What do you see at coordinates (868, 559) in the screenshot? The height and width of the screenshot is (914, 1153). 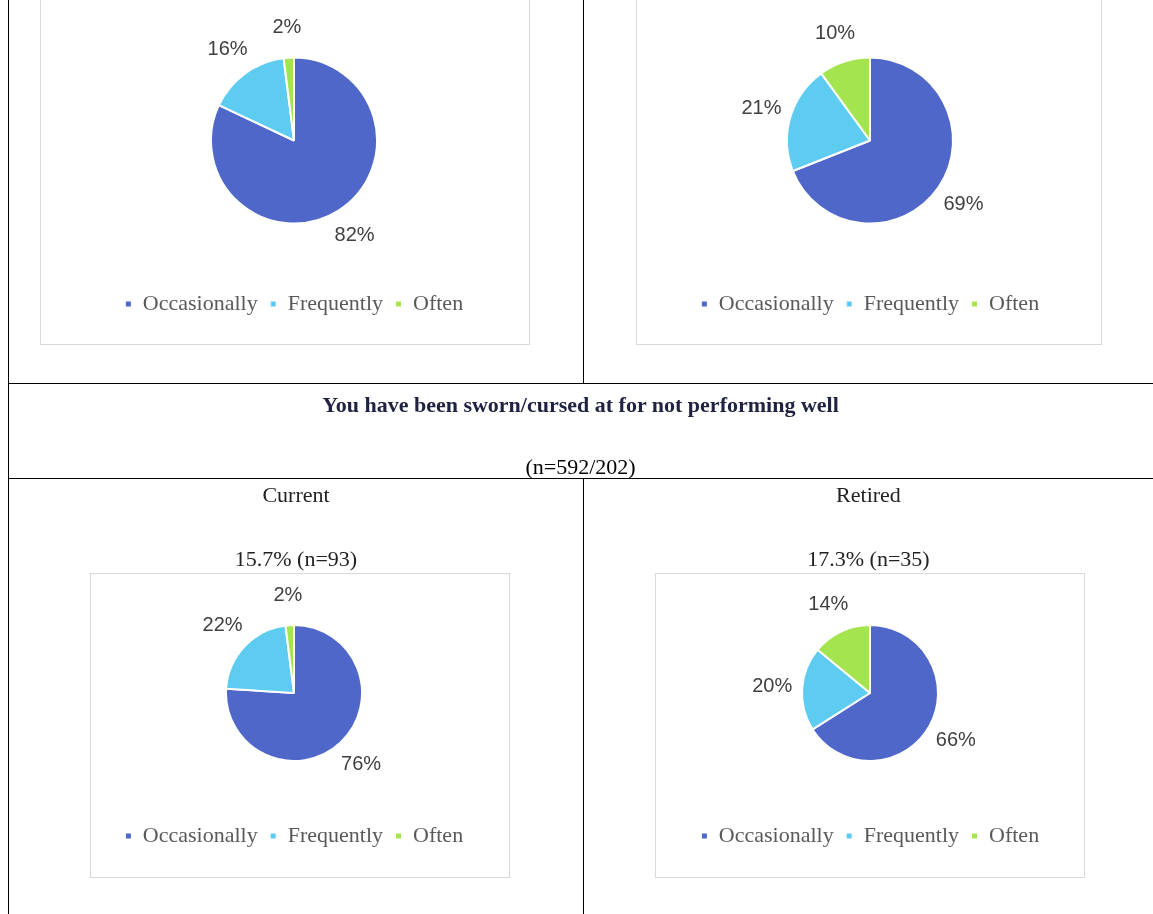 I see `chart-subtitle: 17.3% (n=35)` at bounding box center [868, 559].